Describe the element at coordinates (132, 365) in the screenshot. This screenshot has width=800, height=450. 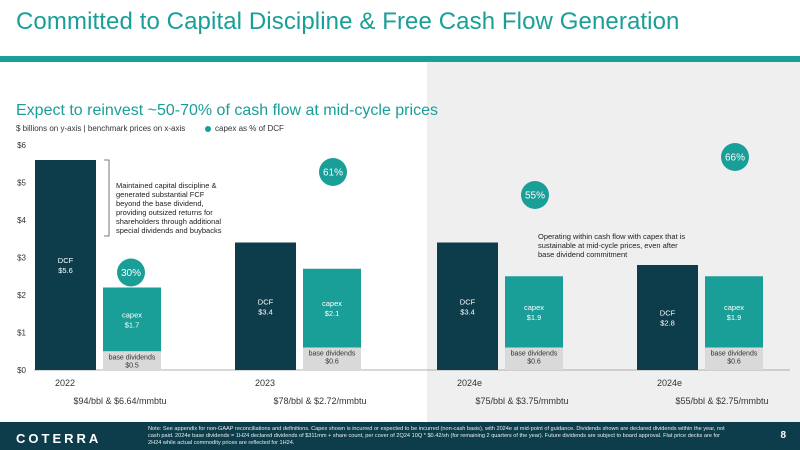
I see `dividends-value: $0.5` at that location.